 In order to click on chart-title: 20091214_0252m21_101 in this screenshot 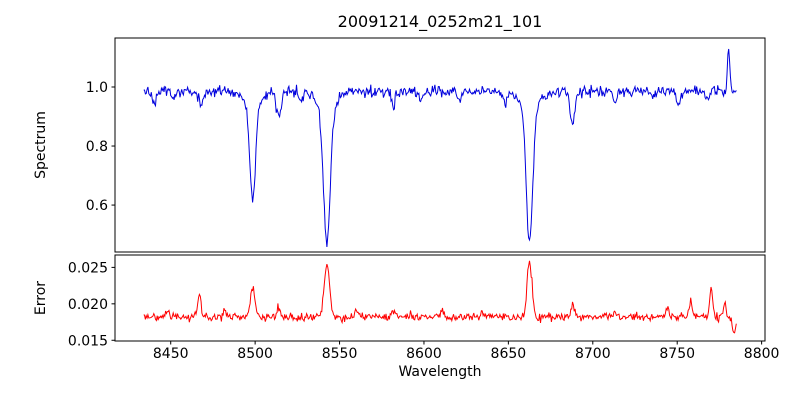, I will do `click(440, 22)`.